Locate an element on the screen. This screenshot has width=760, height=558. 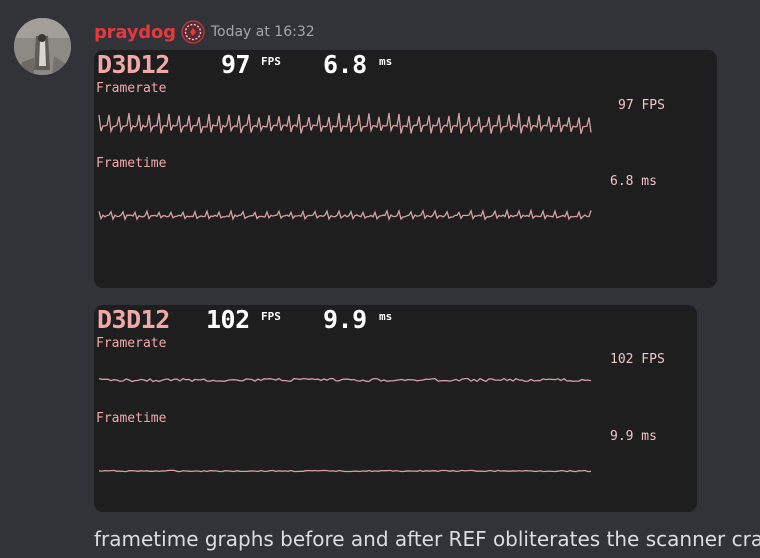
ms-value: 9.9 is located at coordinates (345, 319).